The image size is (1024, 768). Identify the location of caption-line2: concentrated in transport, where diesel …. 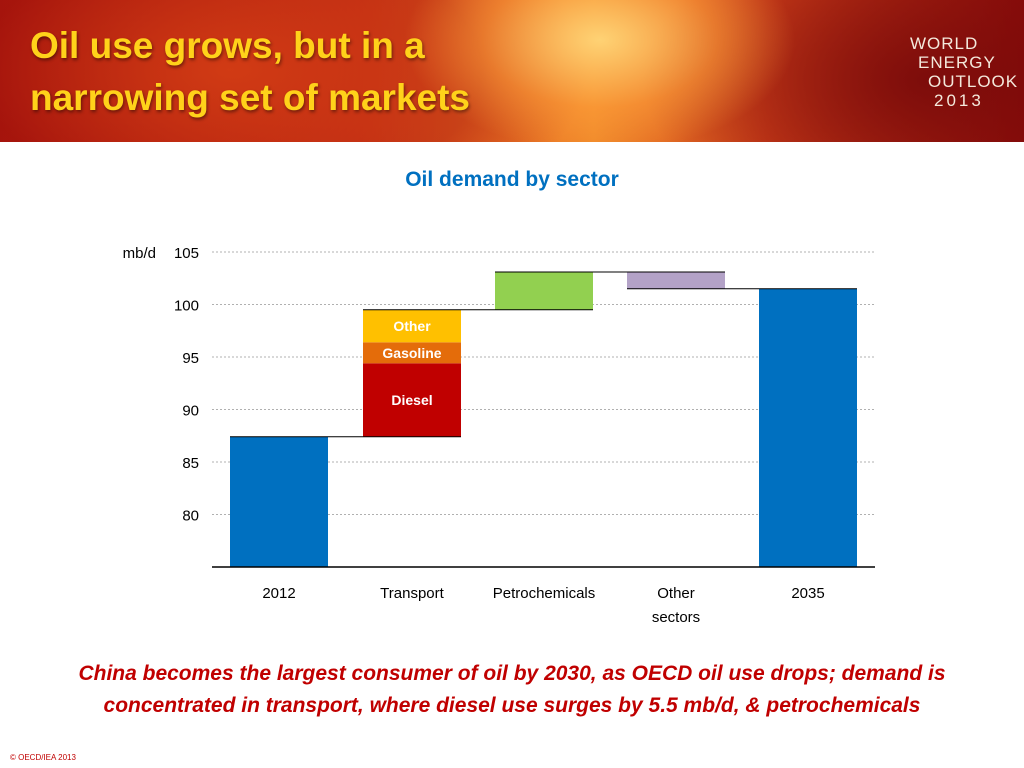
(512, 705).